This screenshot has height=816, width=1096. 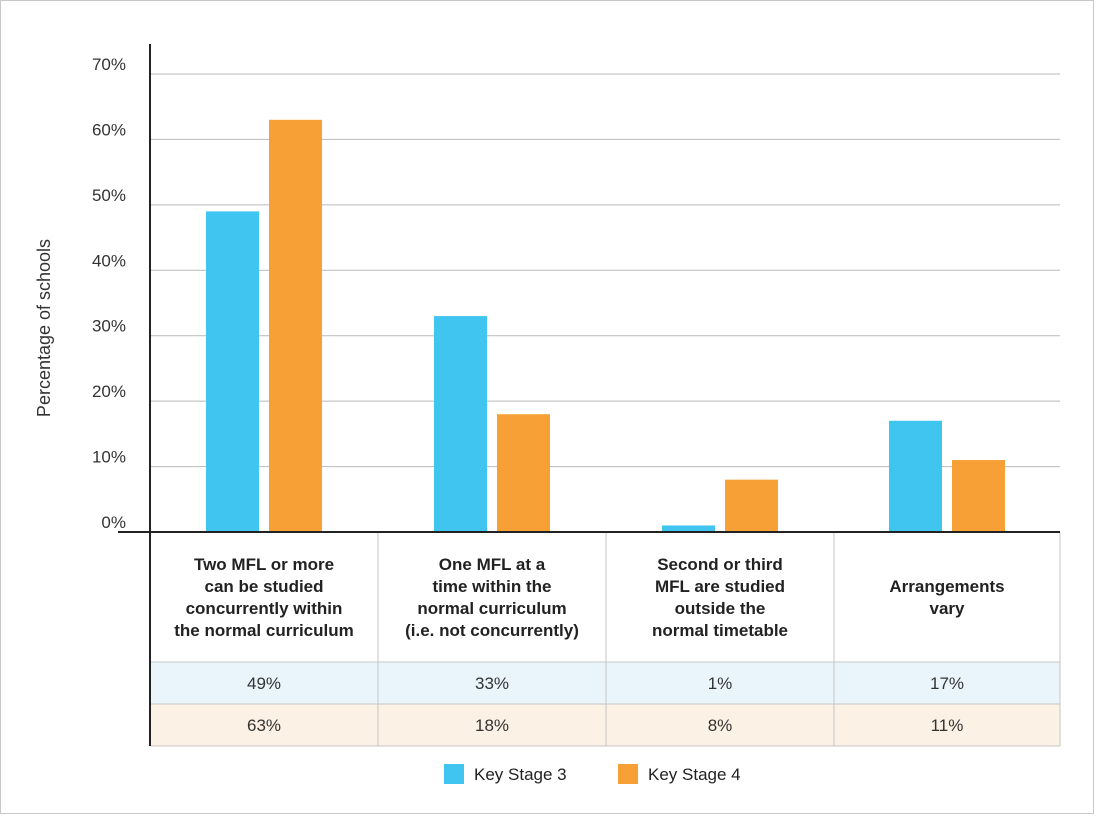 What do you see at coordinates (492, 683) in the screenshot?
I see `table-cell-value: 33%` at bounding box center [492, 683].